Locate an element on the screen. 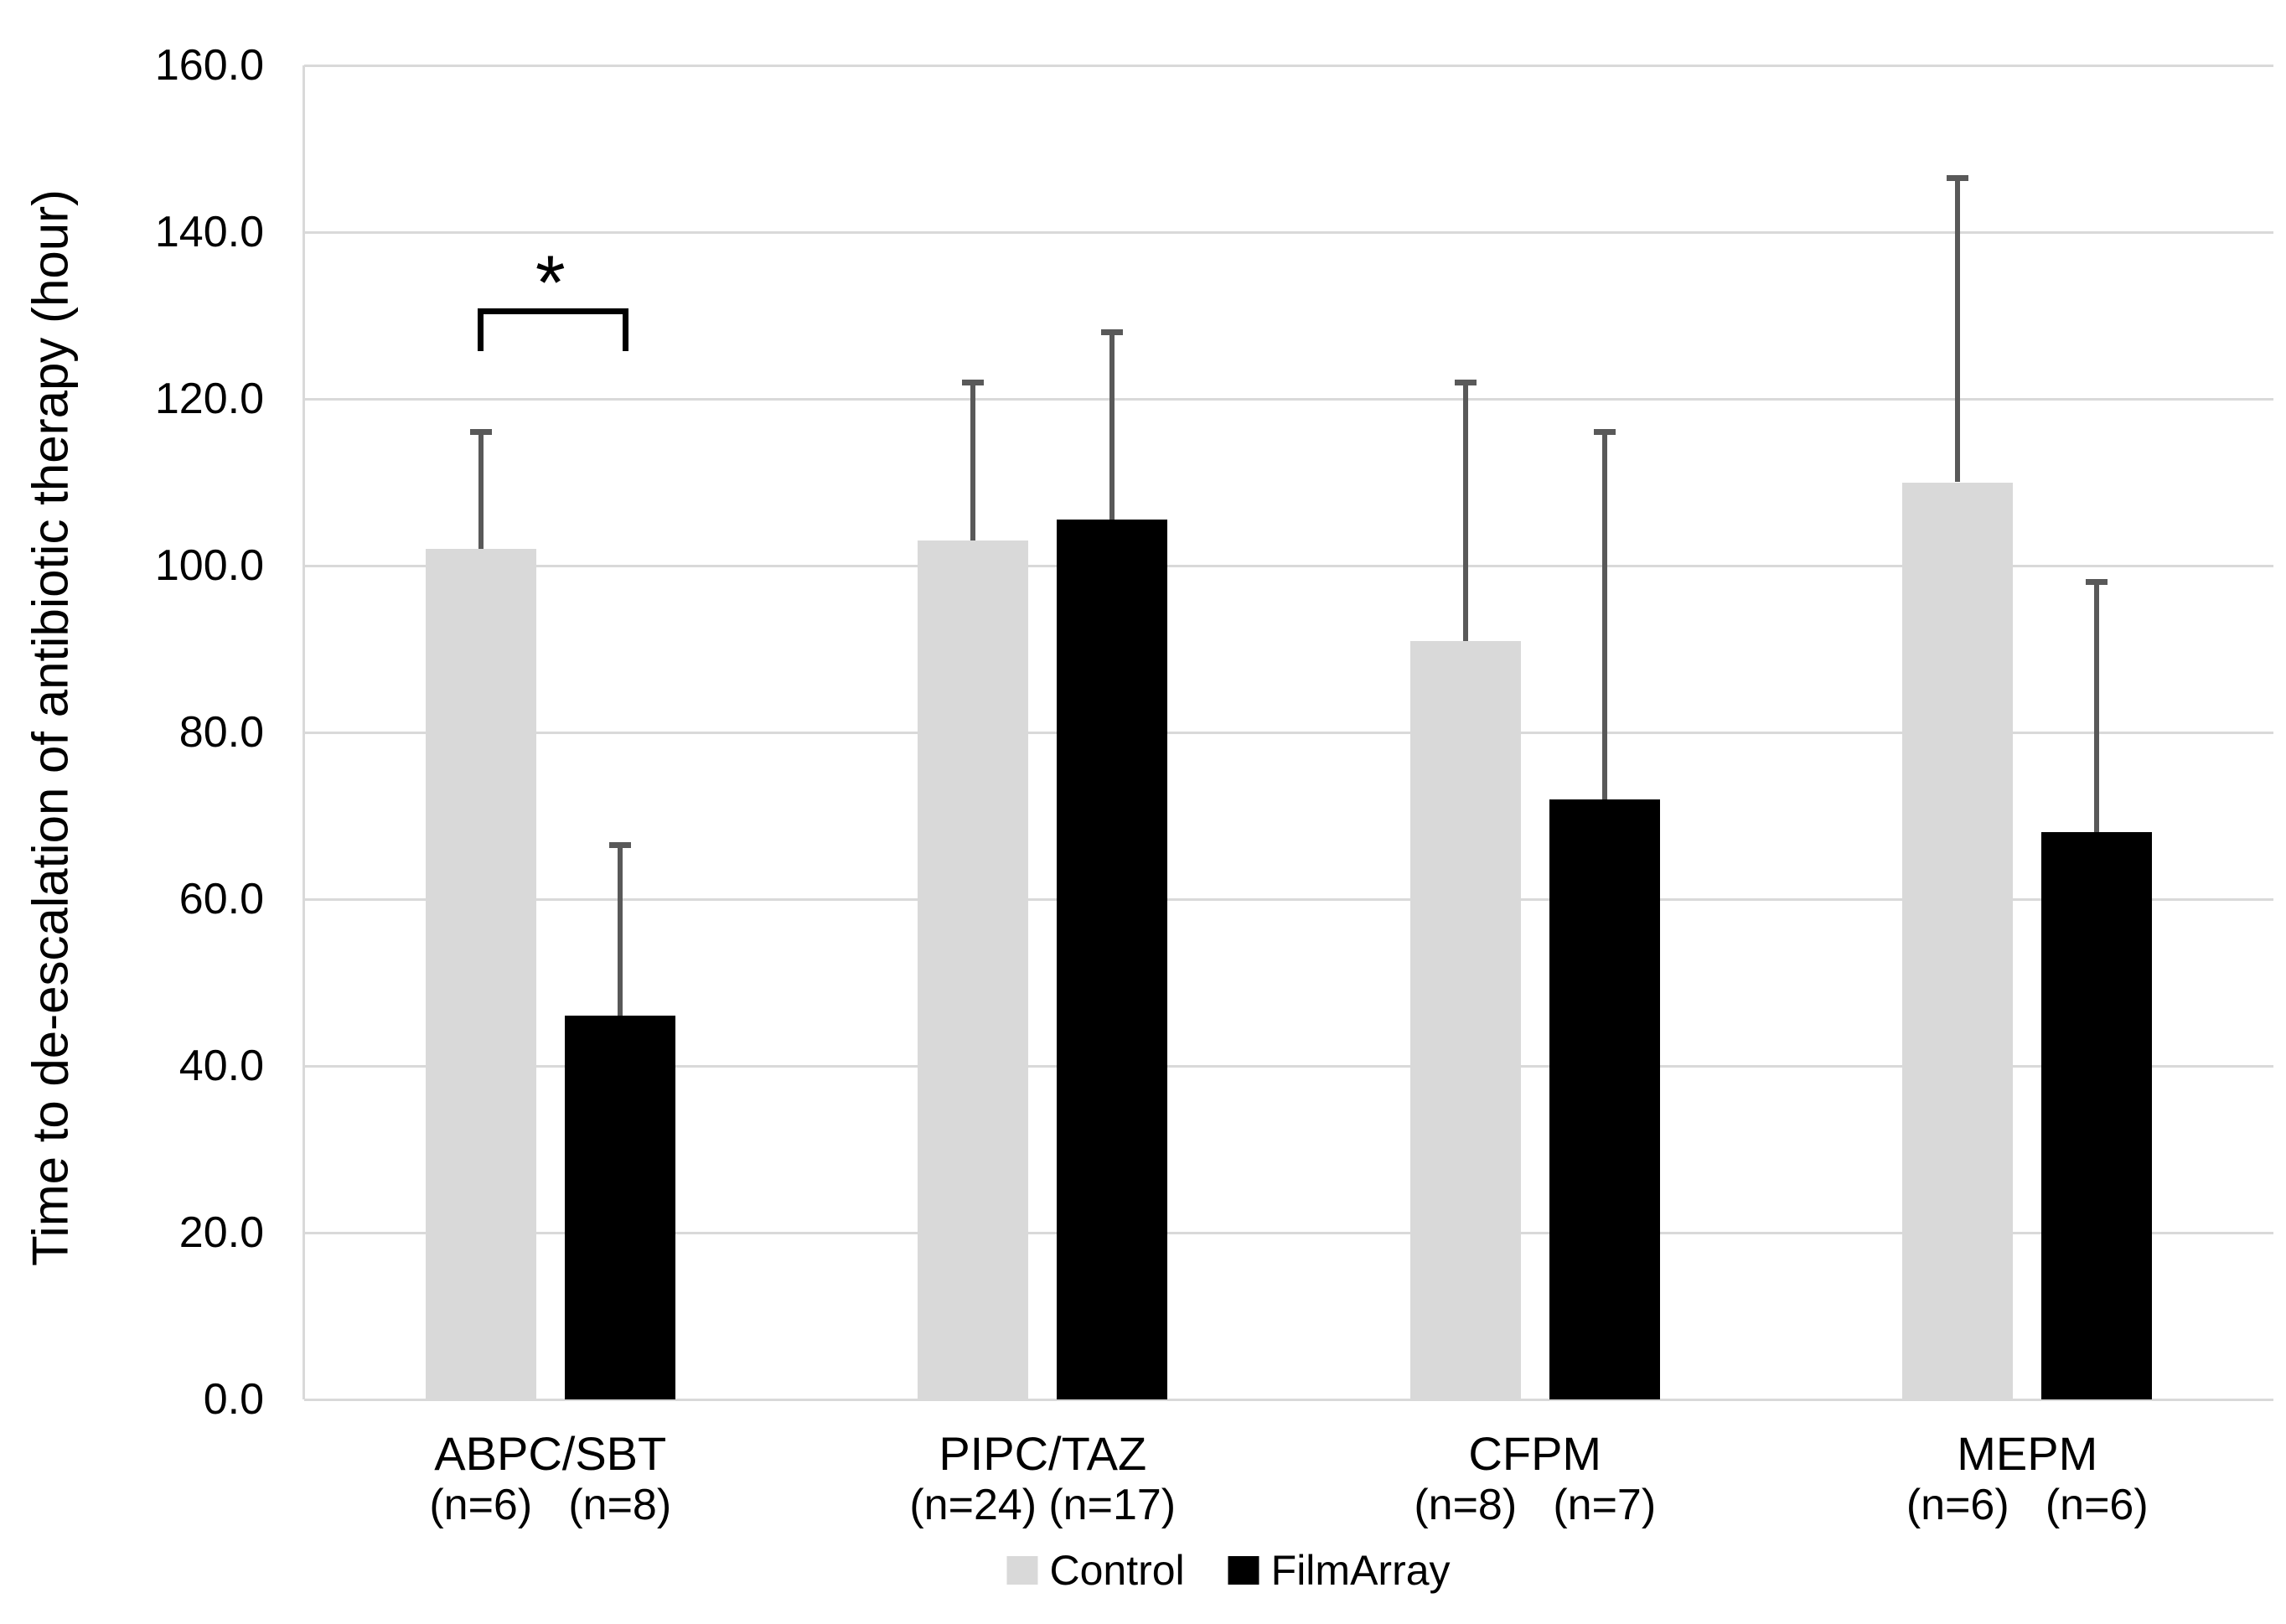 This screenshot has width=2286, height=1624. y-axis-line is located at coordinates (304, 732).